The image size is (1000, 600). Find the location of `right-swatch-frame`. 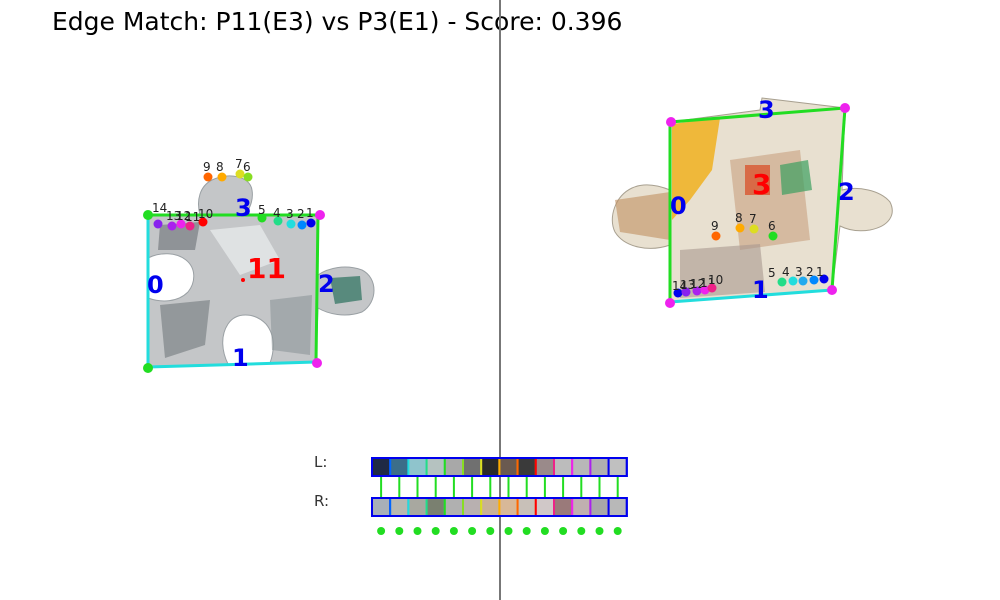

right-swatch-frame is located at coordinates (499, 507).